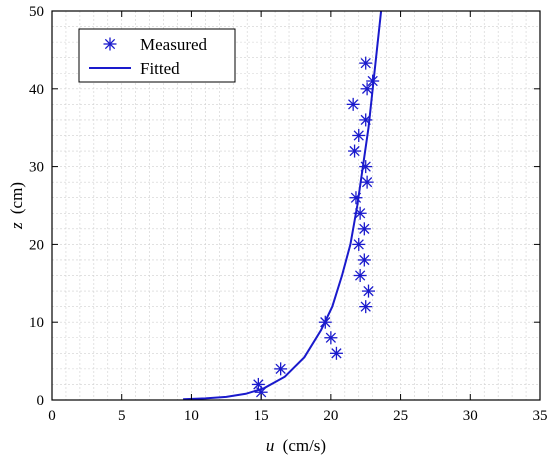 The width and height of the screenshot is (550, 463). What do you see at coordinates (330, 416) in the screenshot?
I see `x-tick-label: 20` at bounding box center [330, 416].